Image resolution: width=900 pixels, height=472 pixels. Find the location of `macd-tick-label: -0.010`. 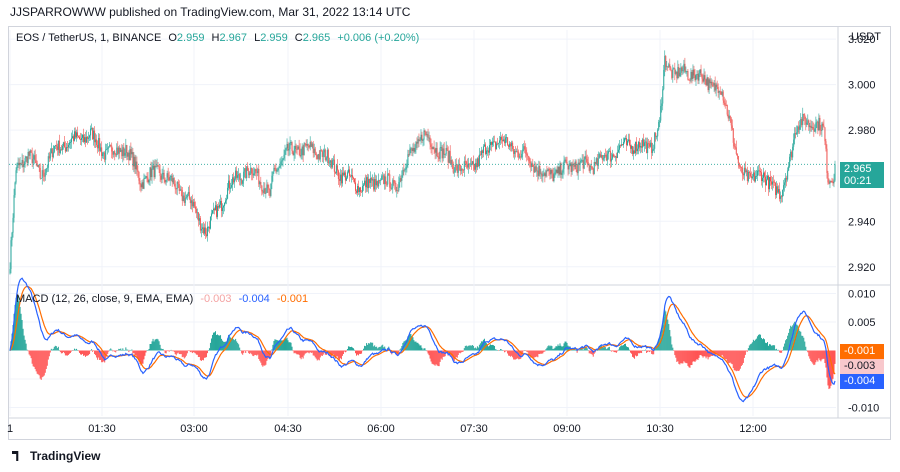

macd-tick-label: -0.010 is located at coordinates (863, 408).